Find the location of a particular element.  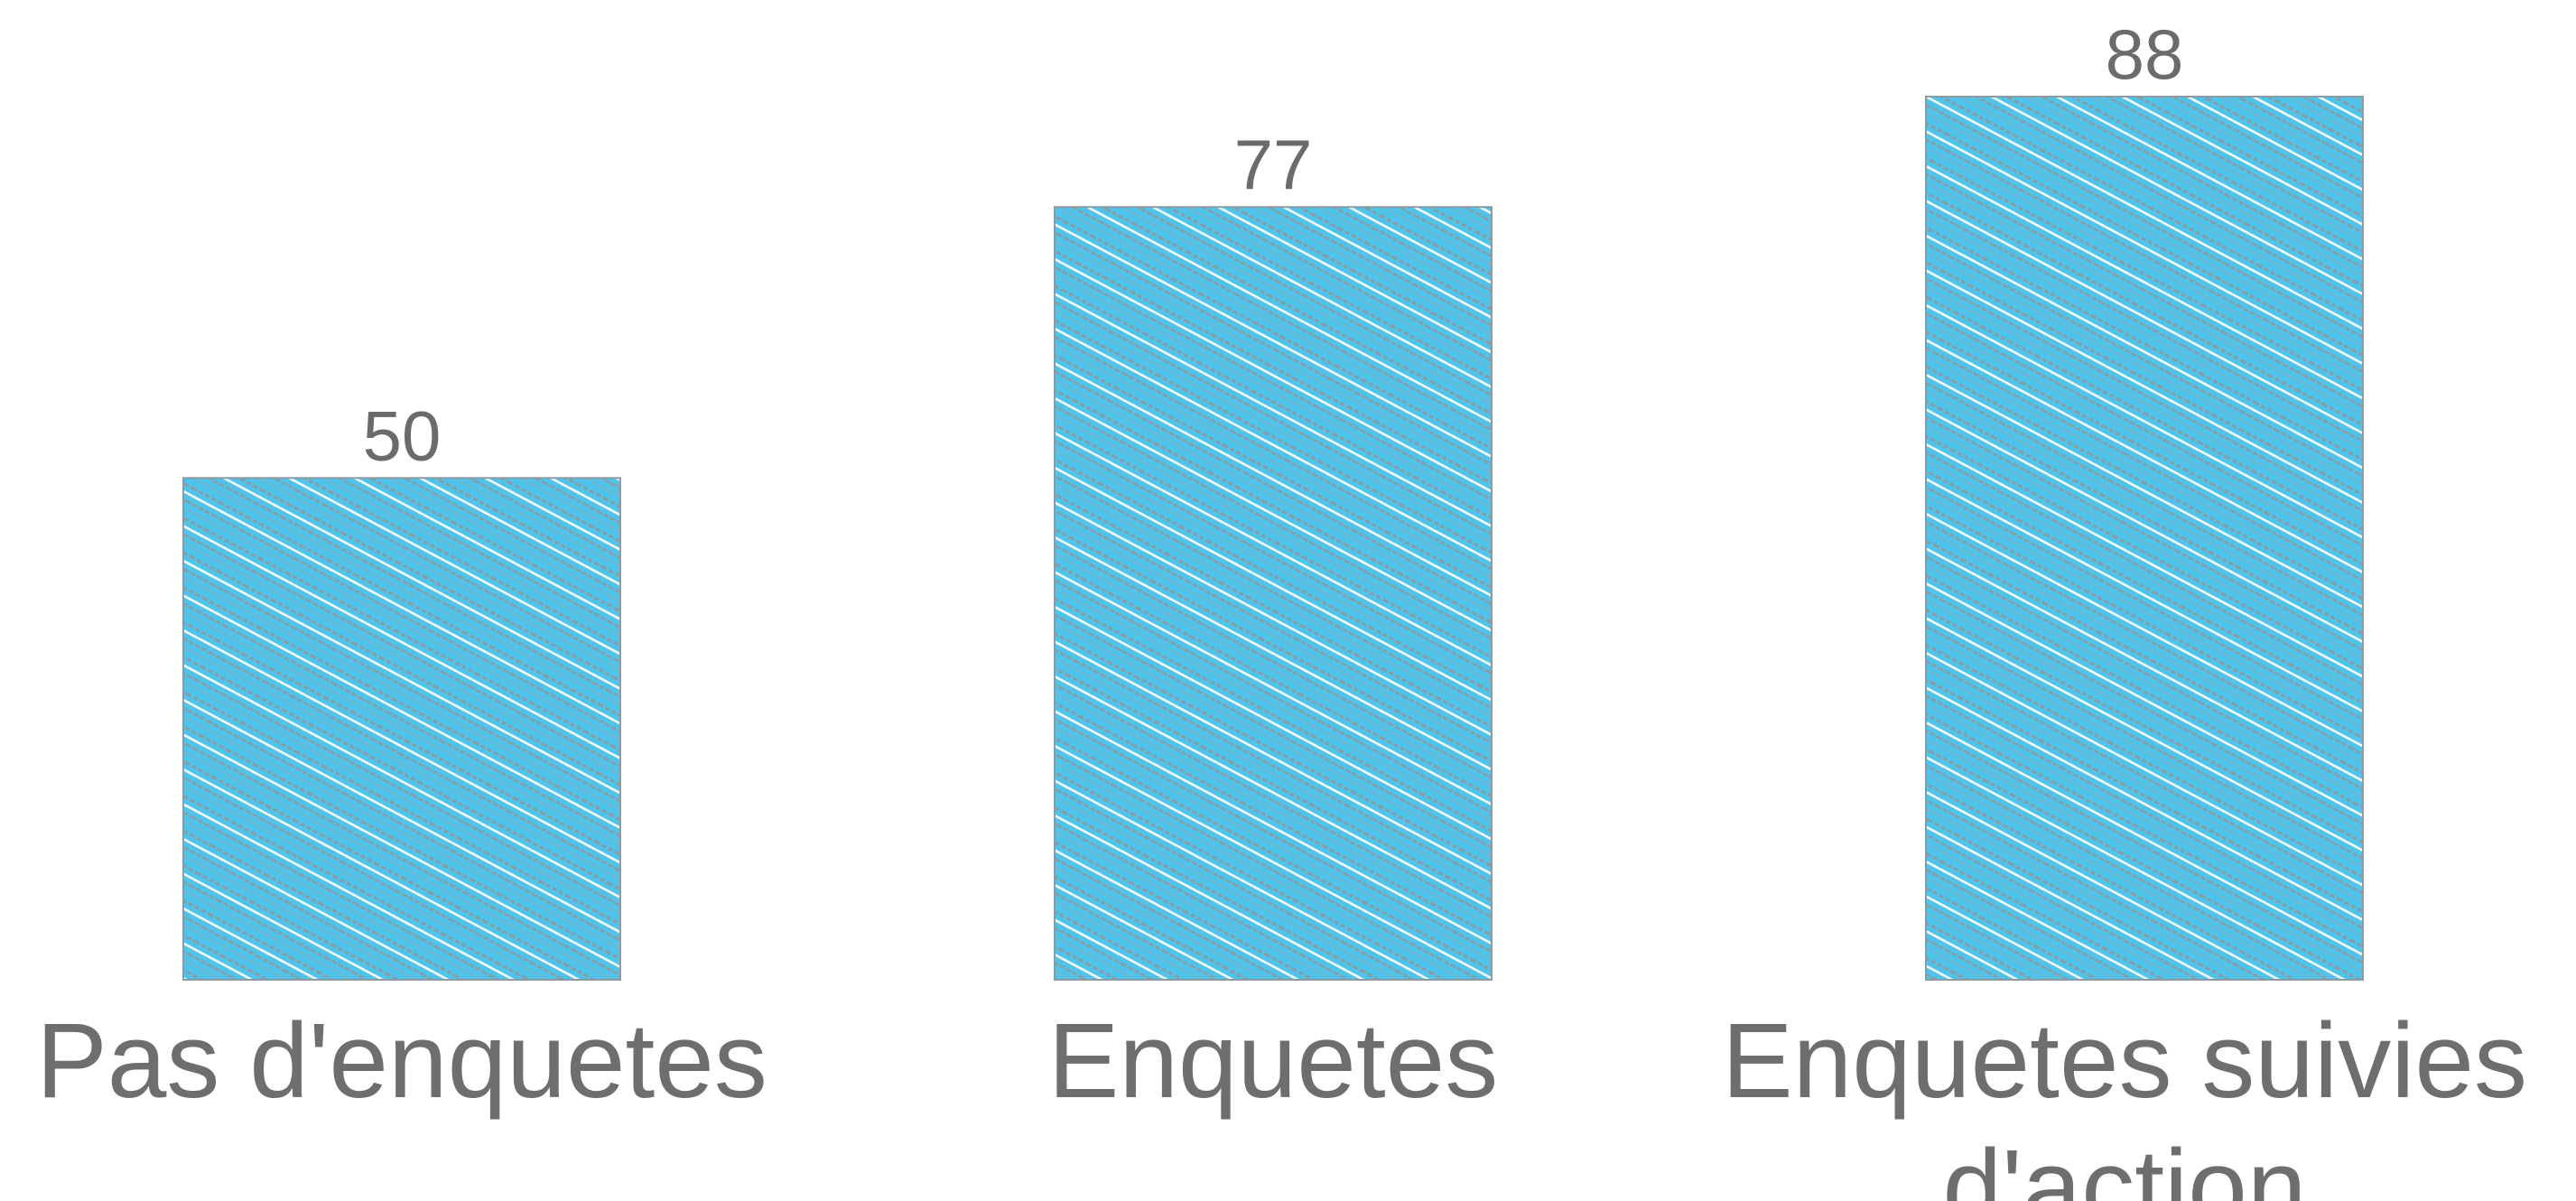

data-label-2: 77 is located at coordinates (1273, 164).